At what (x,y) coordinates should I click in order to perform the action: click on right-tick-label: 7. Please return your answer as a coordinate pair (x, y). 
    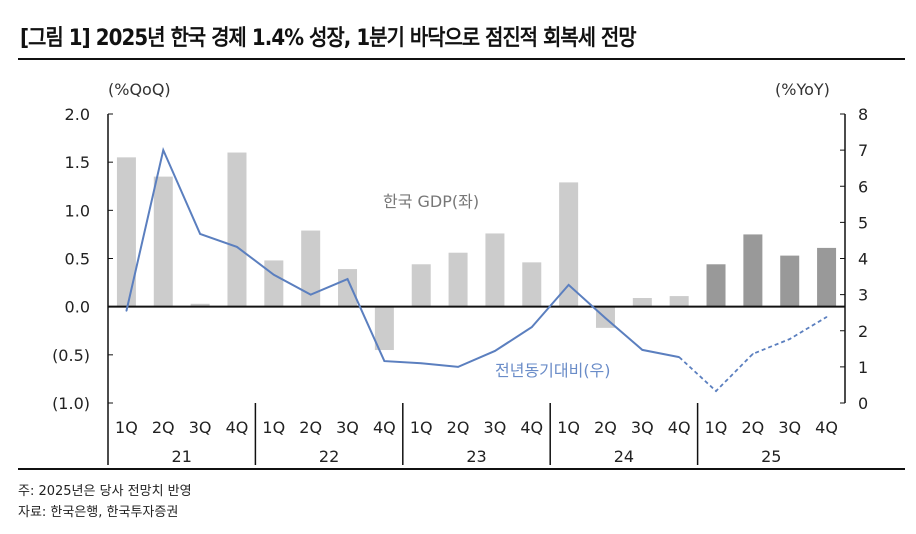
    Looking at the image, I should click on (863, 150).